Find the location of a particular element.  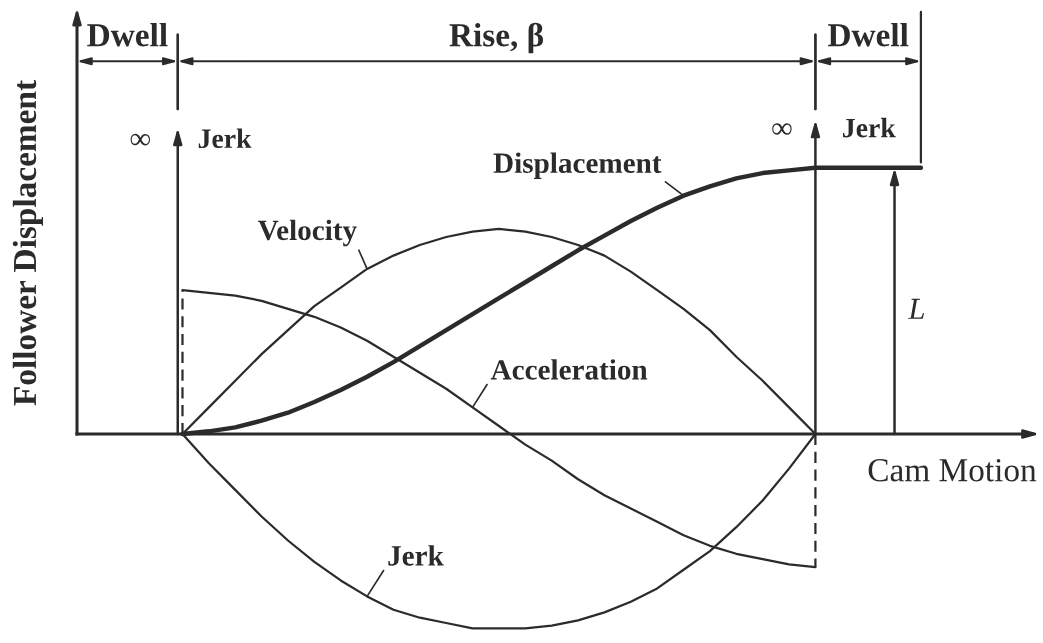

annotation: L is located at coordinates (916, 308).